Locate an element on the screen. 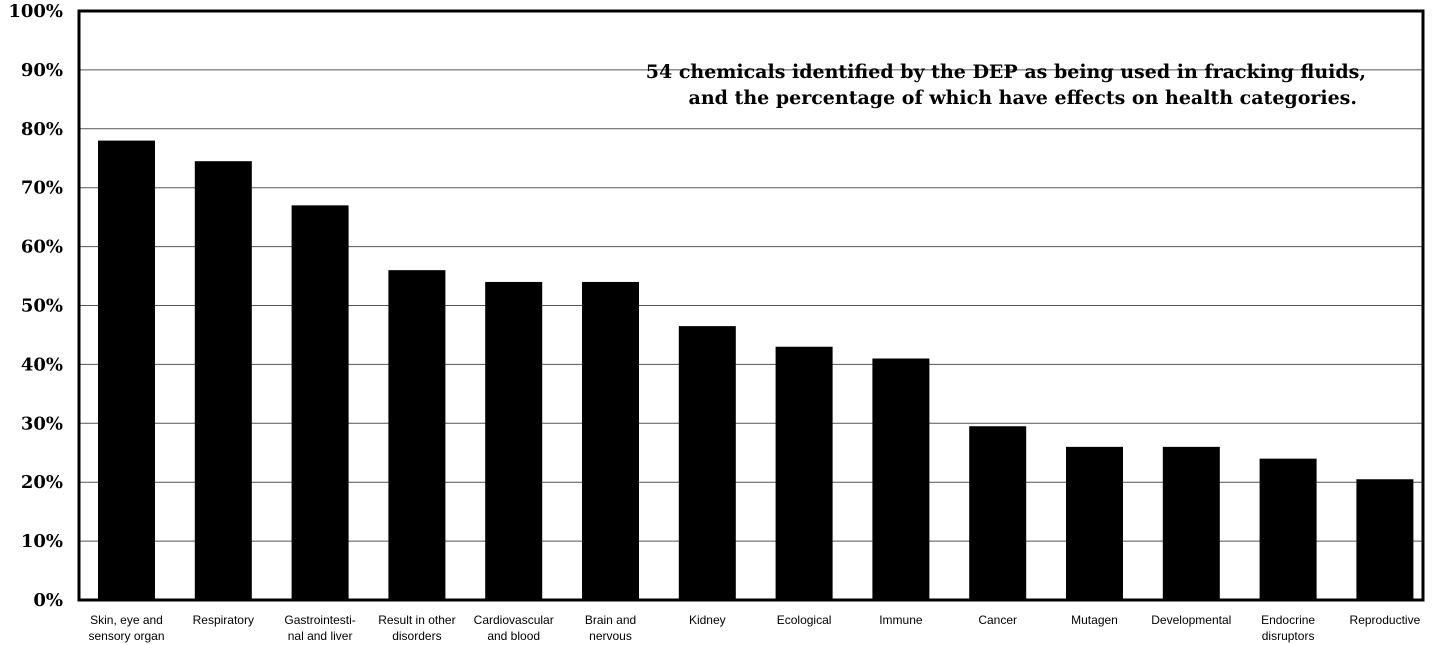  x-tick-label-line: Result in other is located at coordinates (416, 620).